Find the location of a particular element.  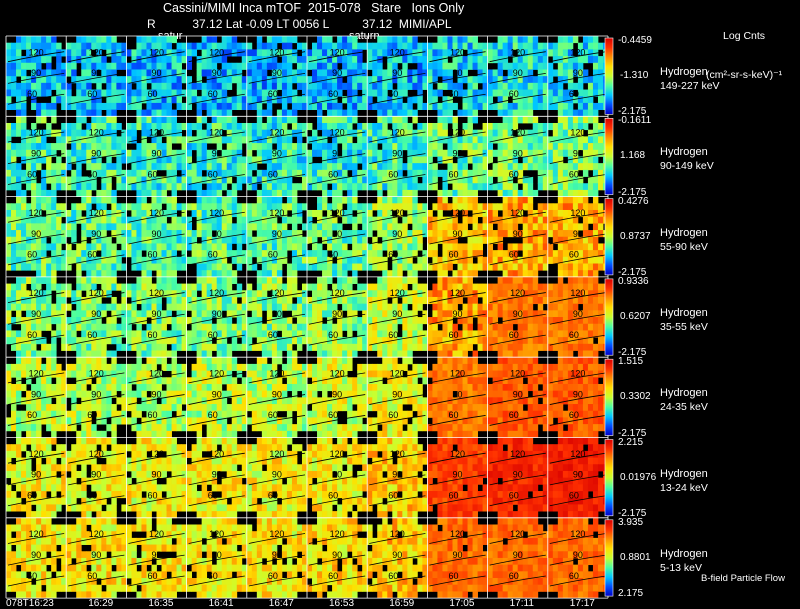

grid-label: 60 is located at coordinates (152, 255).